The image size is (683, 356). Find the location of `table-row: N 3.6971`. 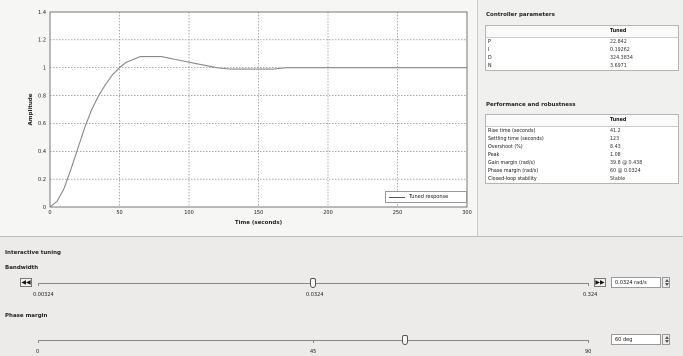

table-row: N 3.6971 is located at coordinates (557, 66).